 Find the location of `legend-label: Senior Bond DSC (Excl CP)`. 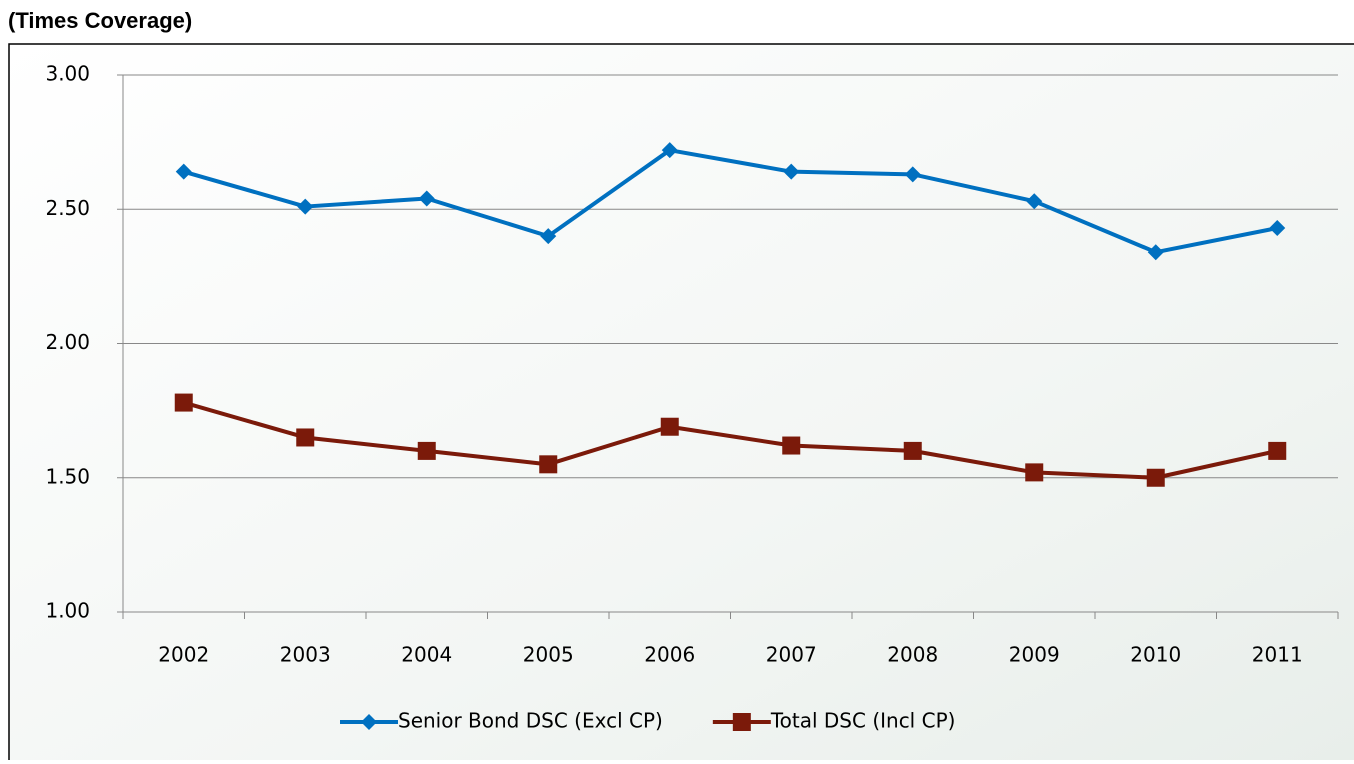

legend-label: Senior Bond DSC (Excl CP) is located at coordinates (530, 721).